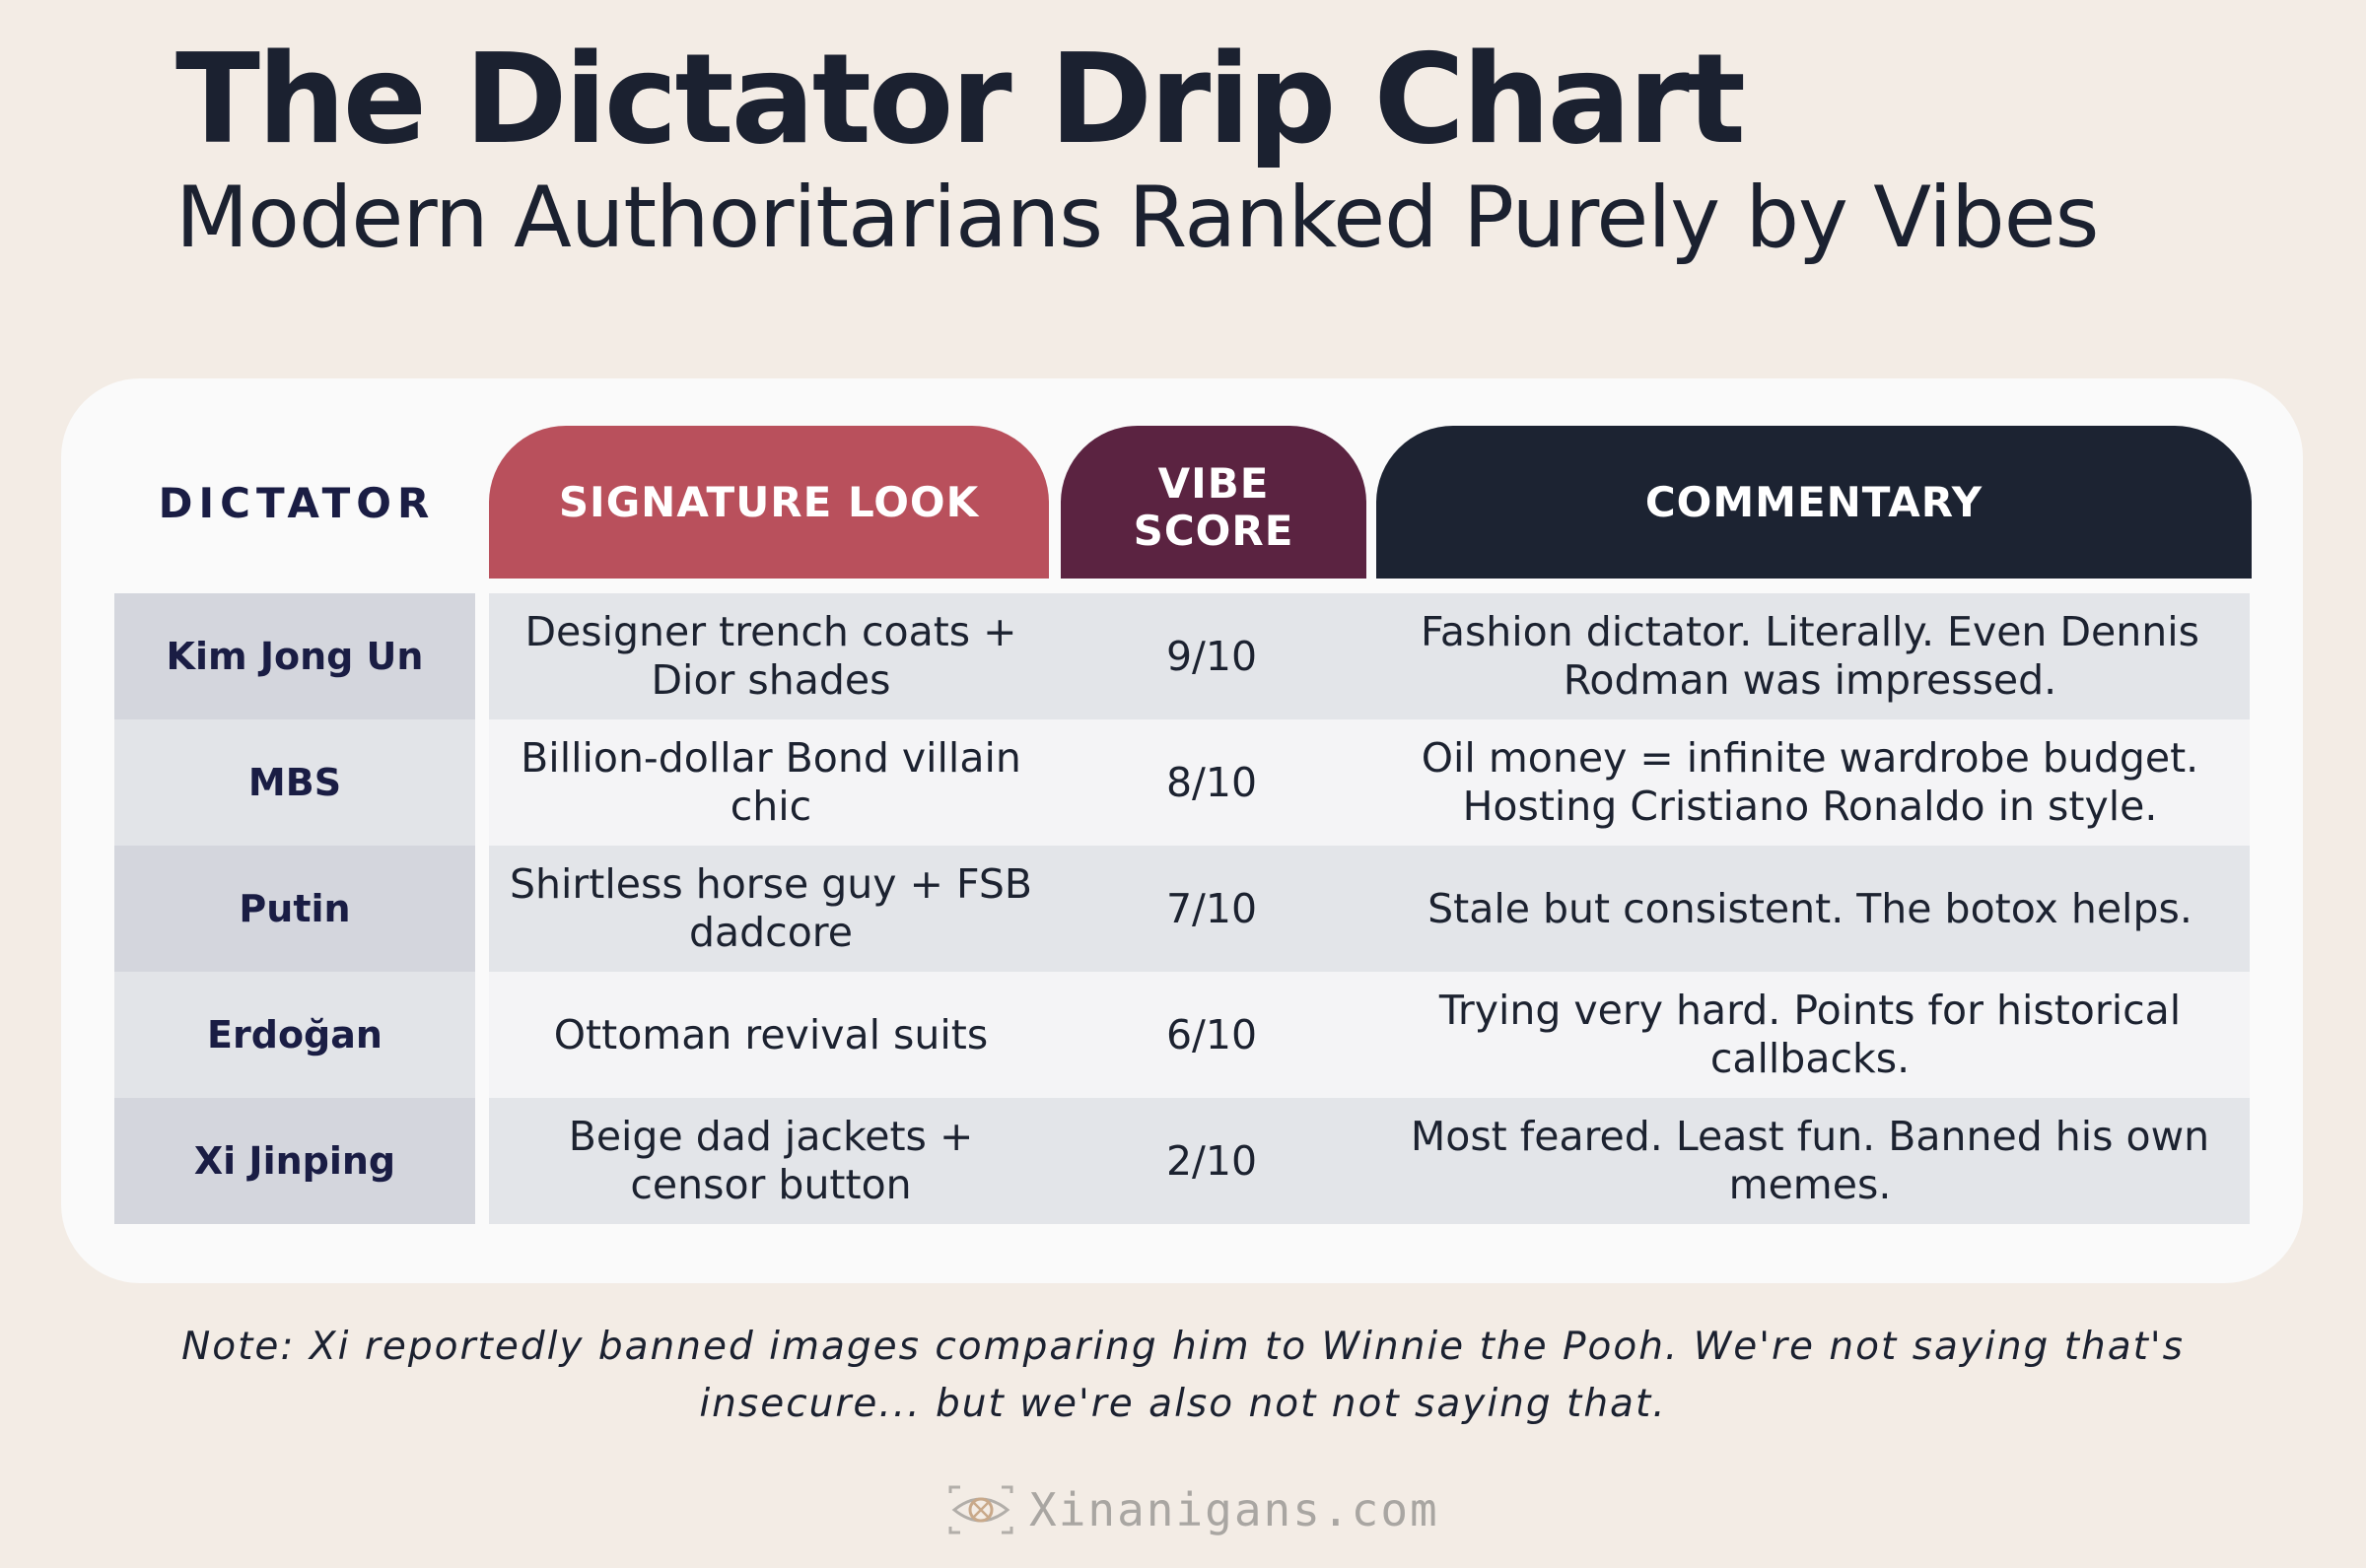 This screenshot has width=2366, height=1568. I want to click on vibe-score: 2/10, so click(1211, 1161).